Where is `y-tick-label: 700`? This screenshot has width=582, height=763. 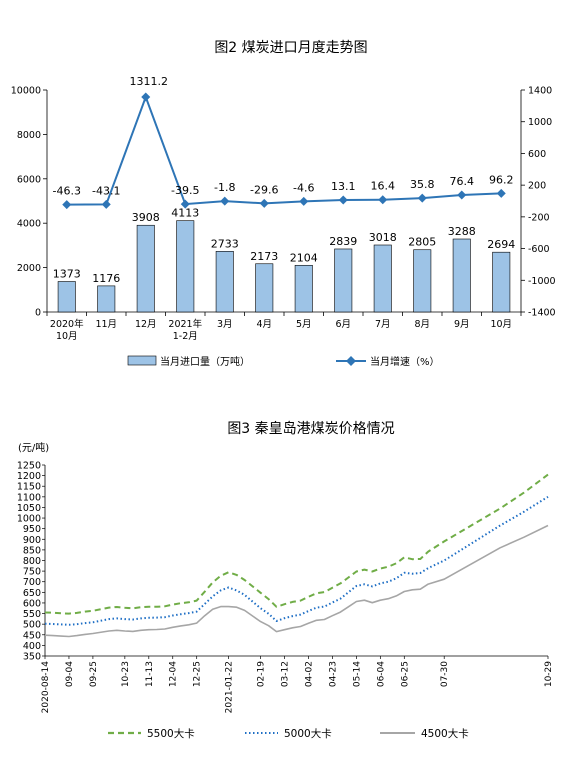
y-tick-label: 700 is located at coordinates (32, 582).